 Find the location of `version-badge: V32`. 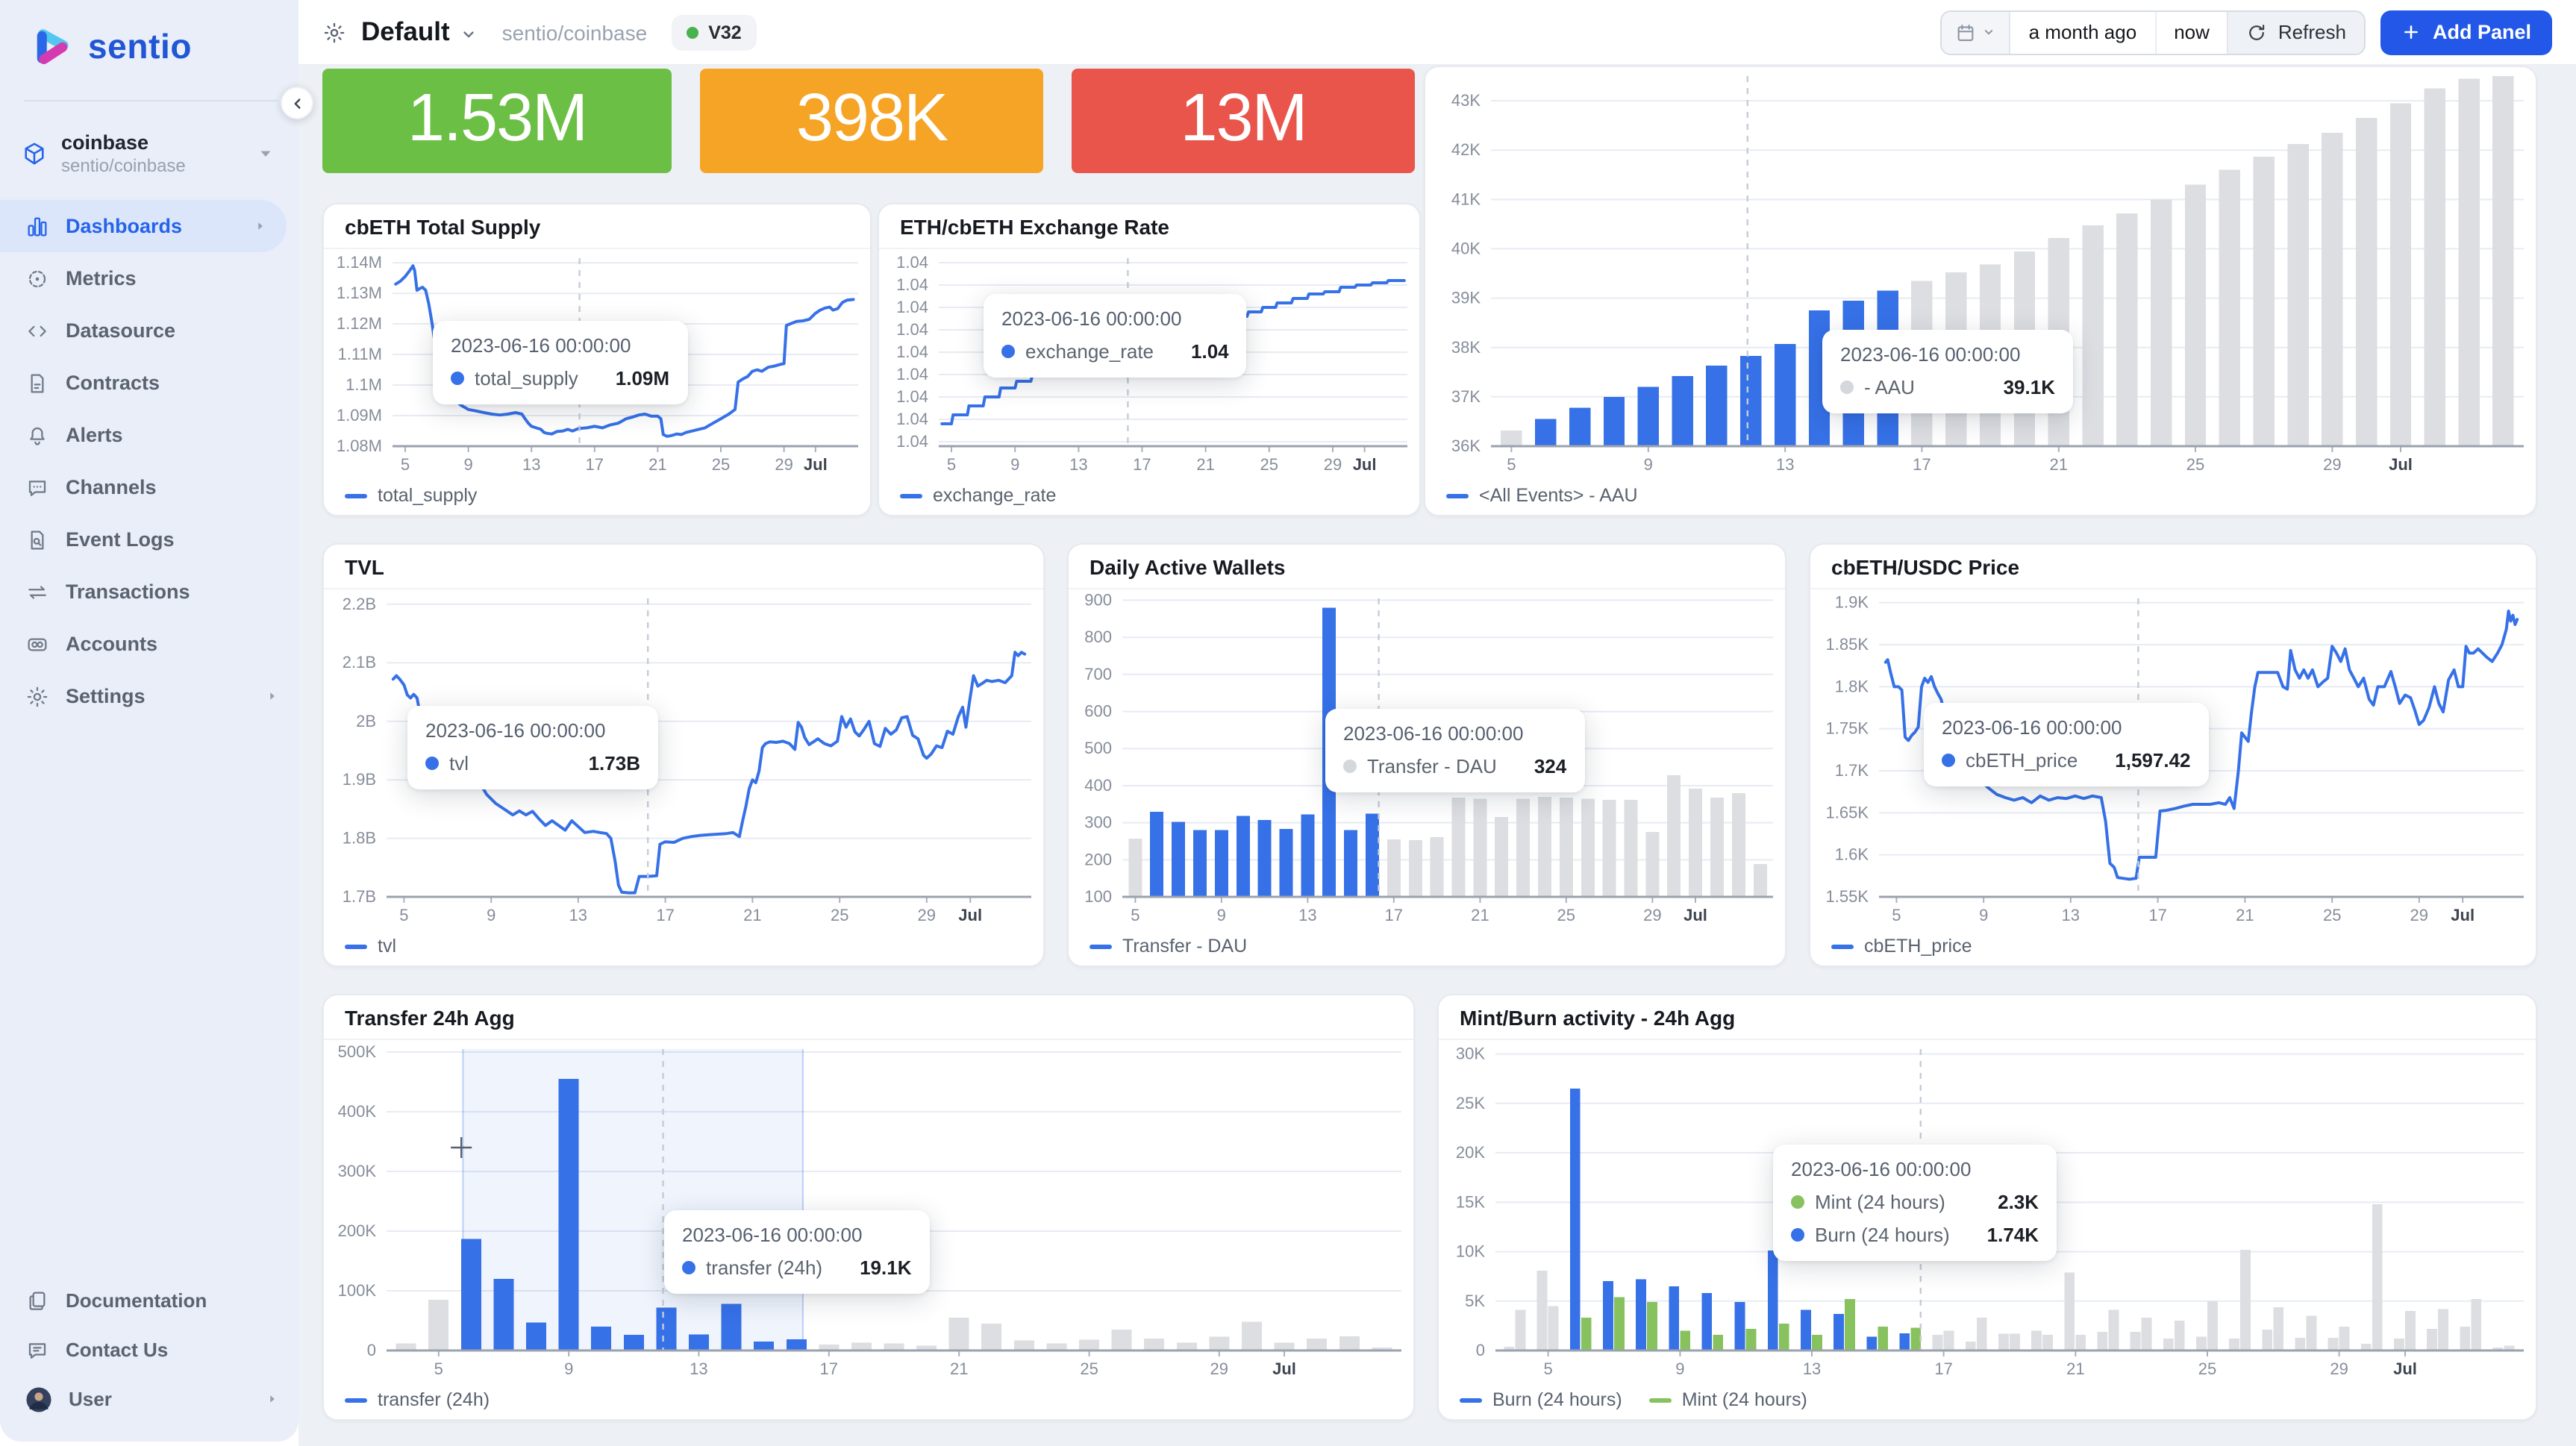

version-badge: V32 is located at coordinates (714, 32).